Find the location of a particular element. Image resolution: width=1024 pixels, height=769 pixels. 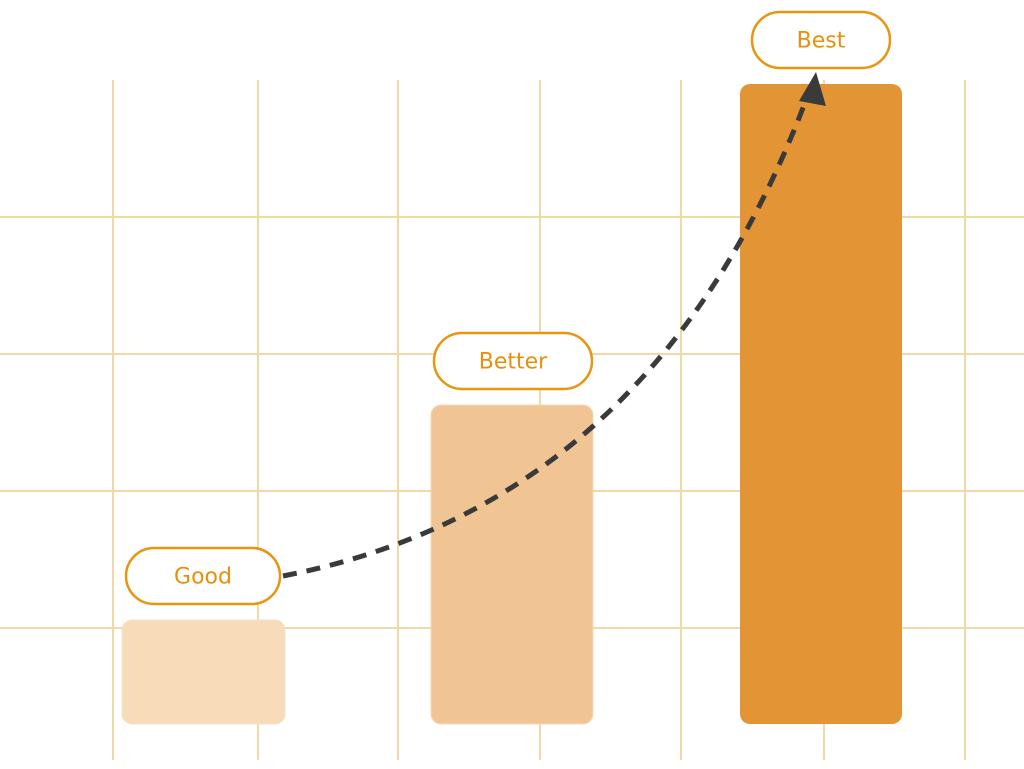

label-good: Good is located at coordinates (203, 576).